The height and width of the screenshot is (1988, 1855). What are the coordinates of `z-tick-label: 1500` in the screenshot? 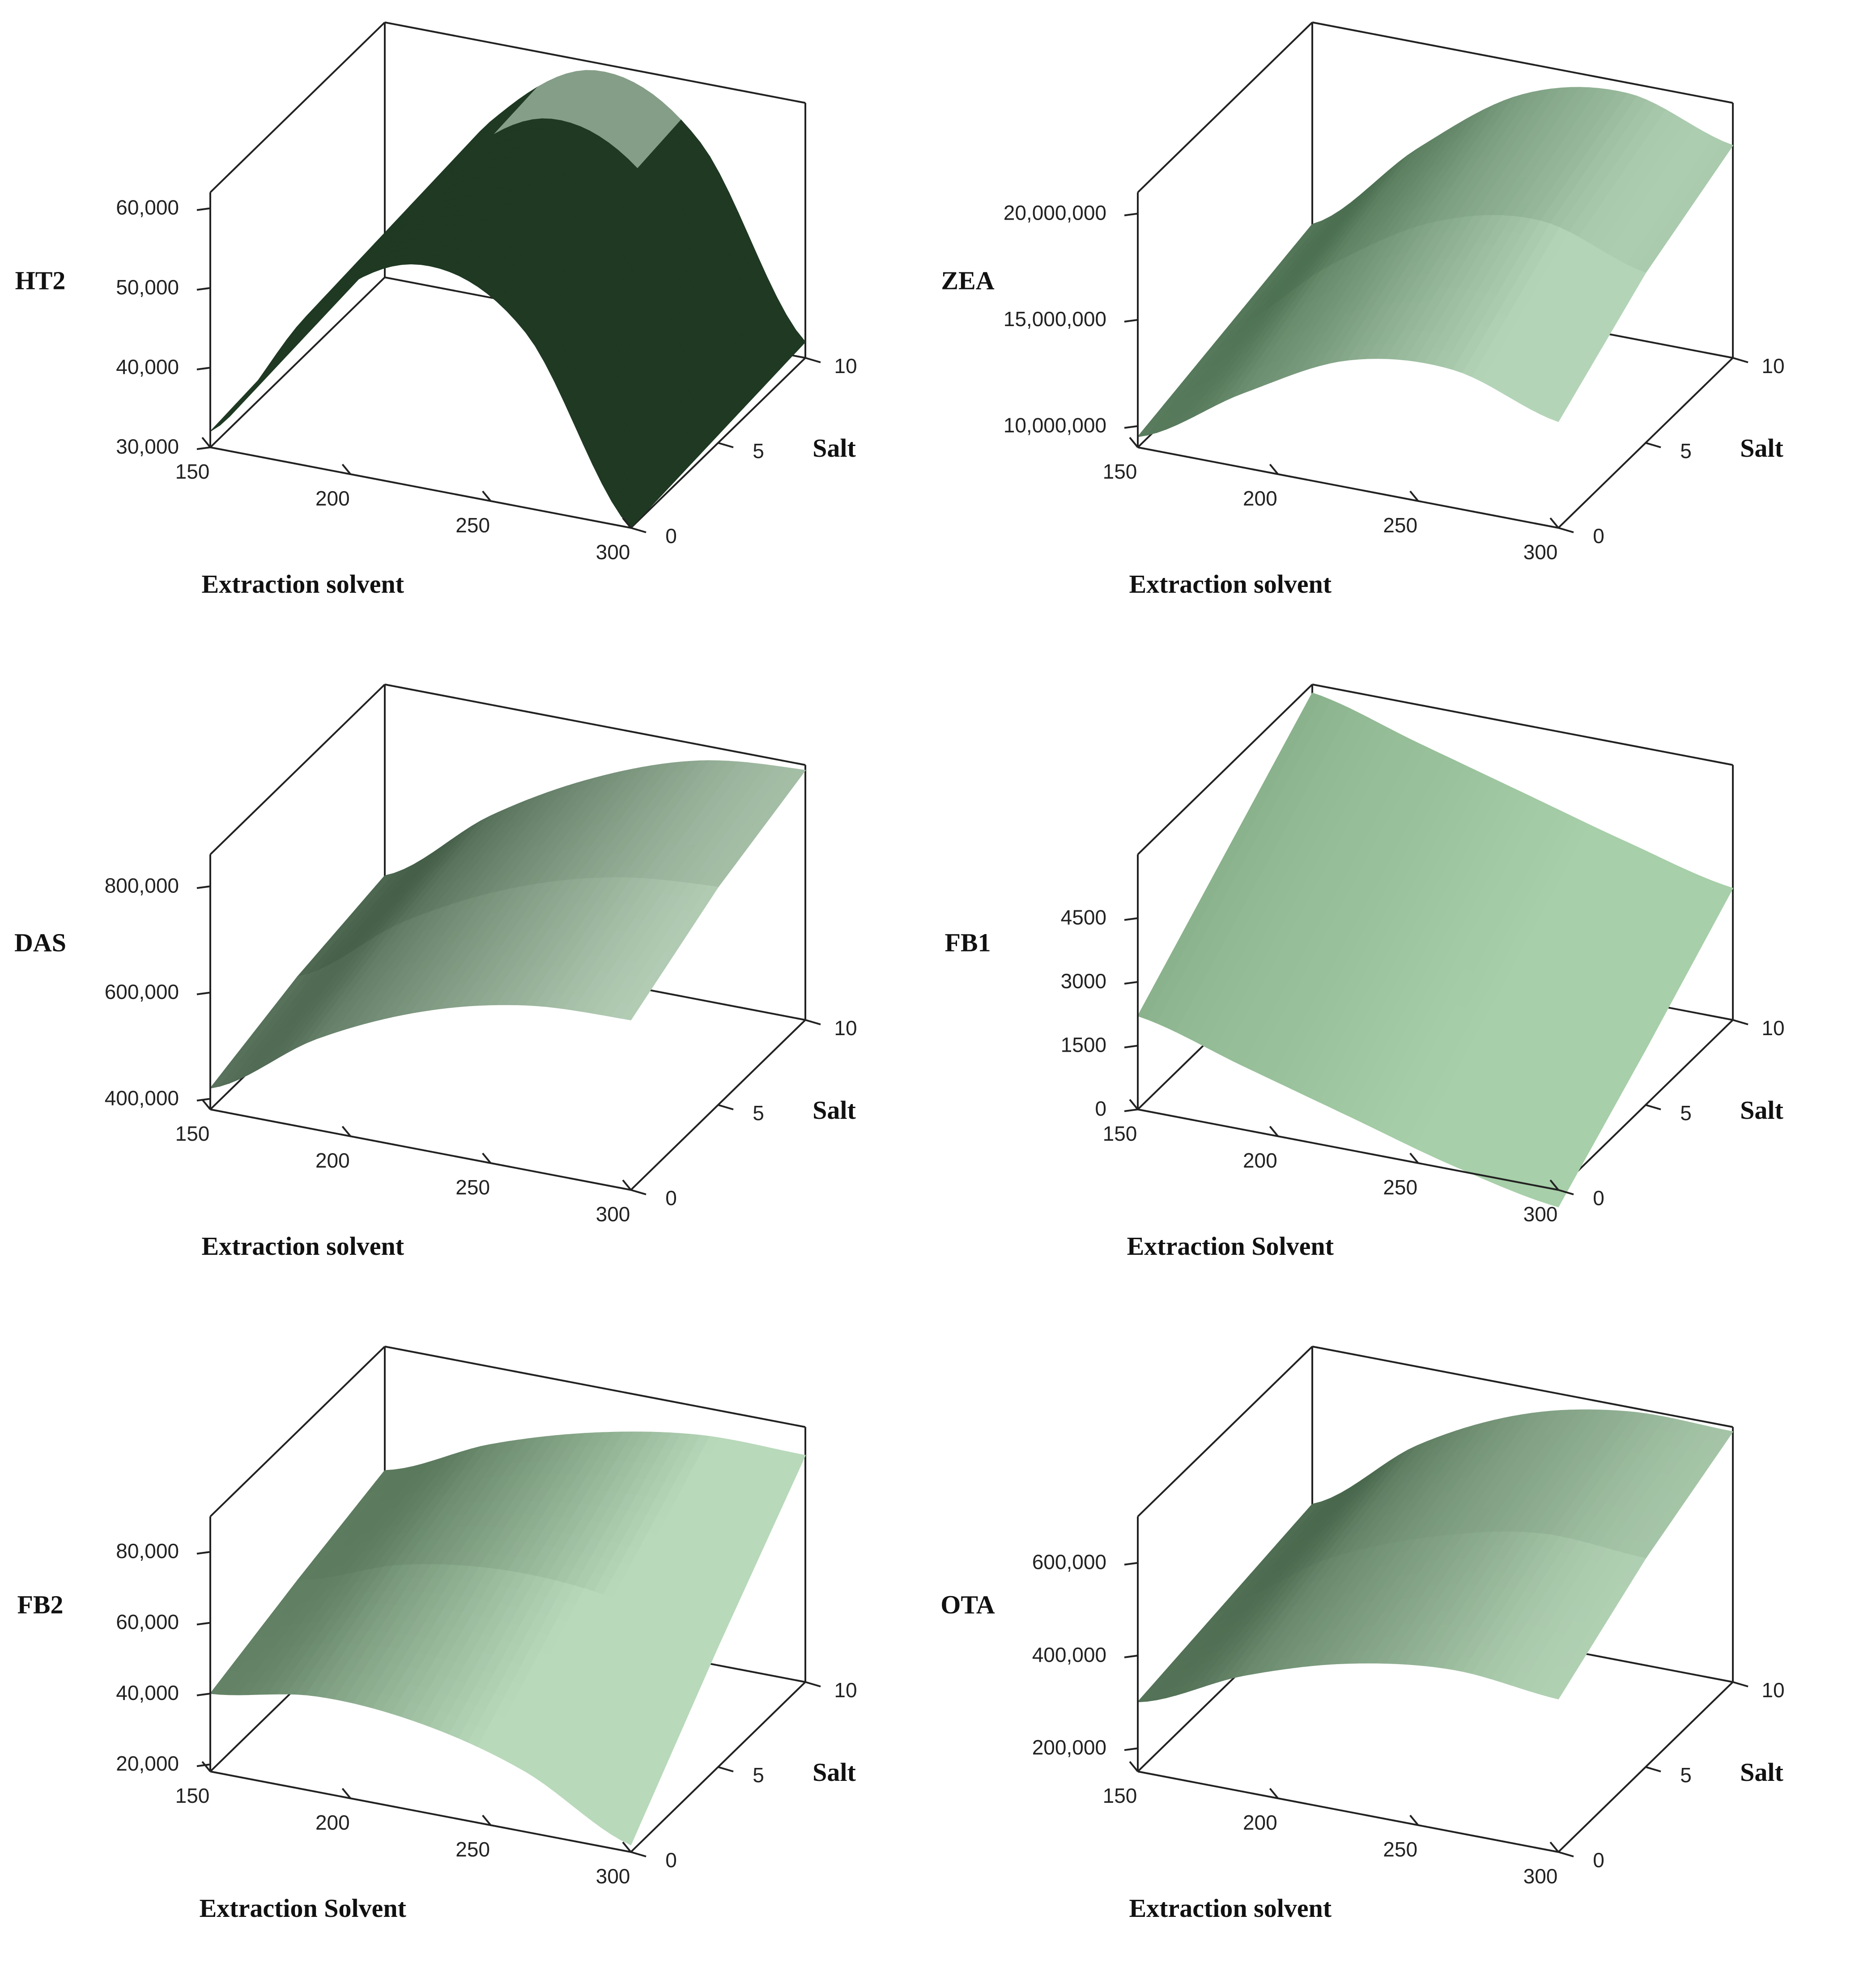 It's located at (1084, 1045).